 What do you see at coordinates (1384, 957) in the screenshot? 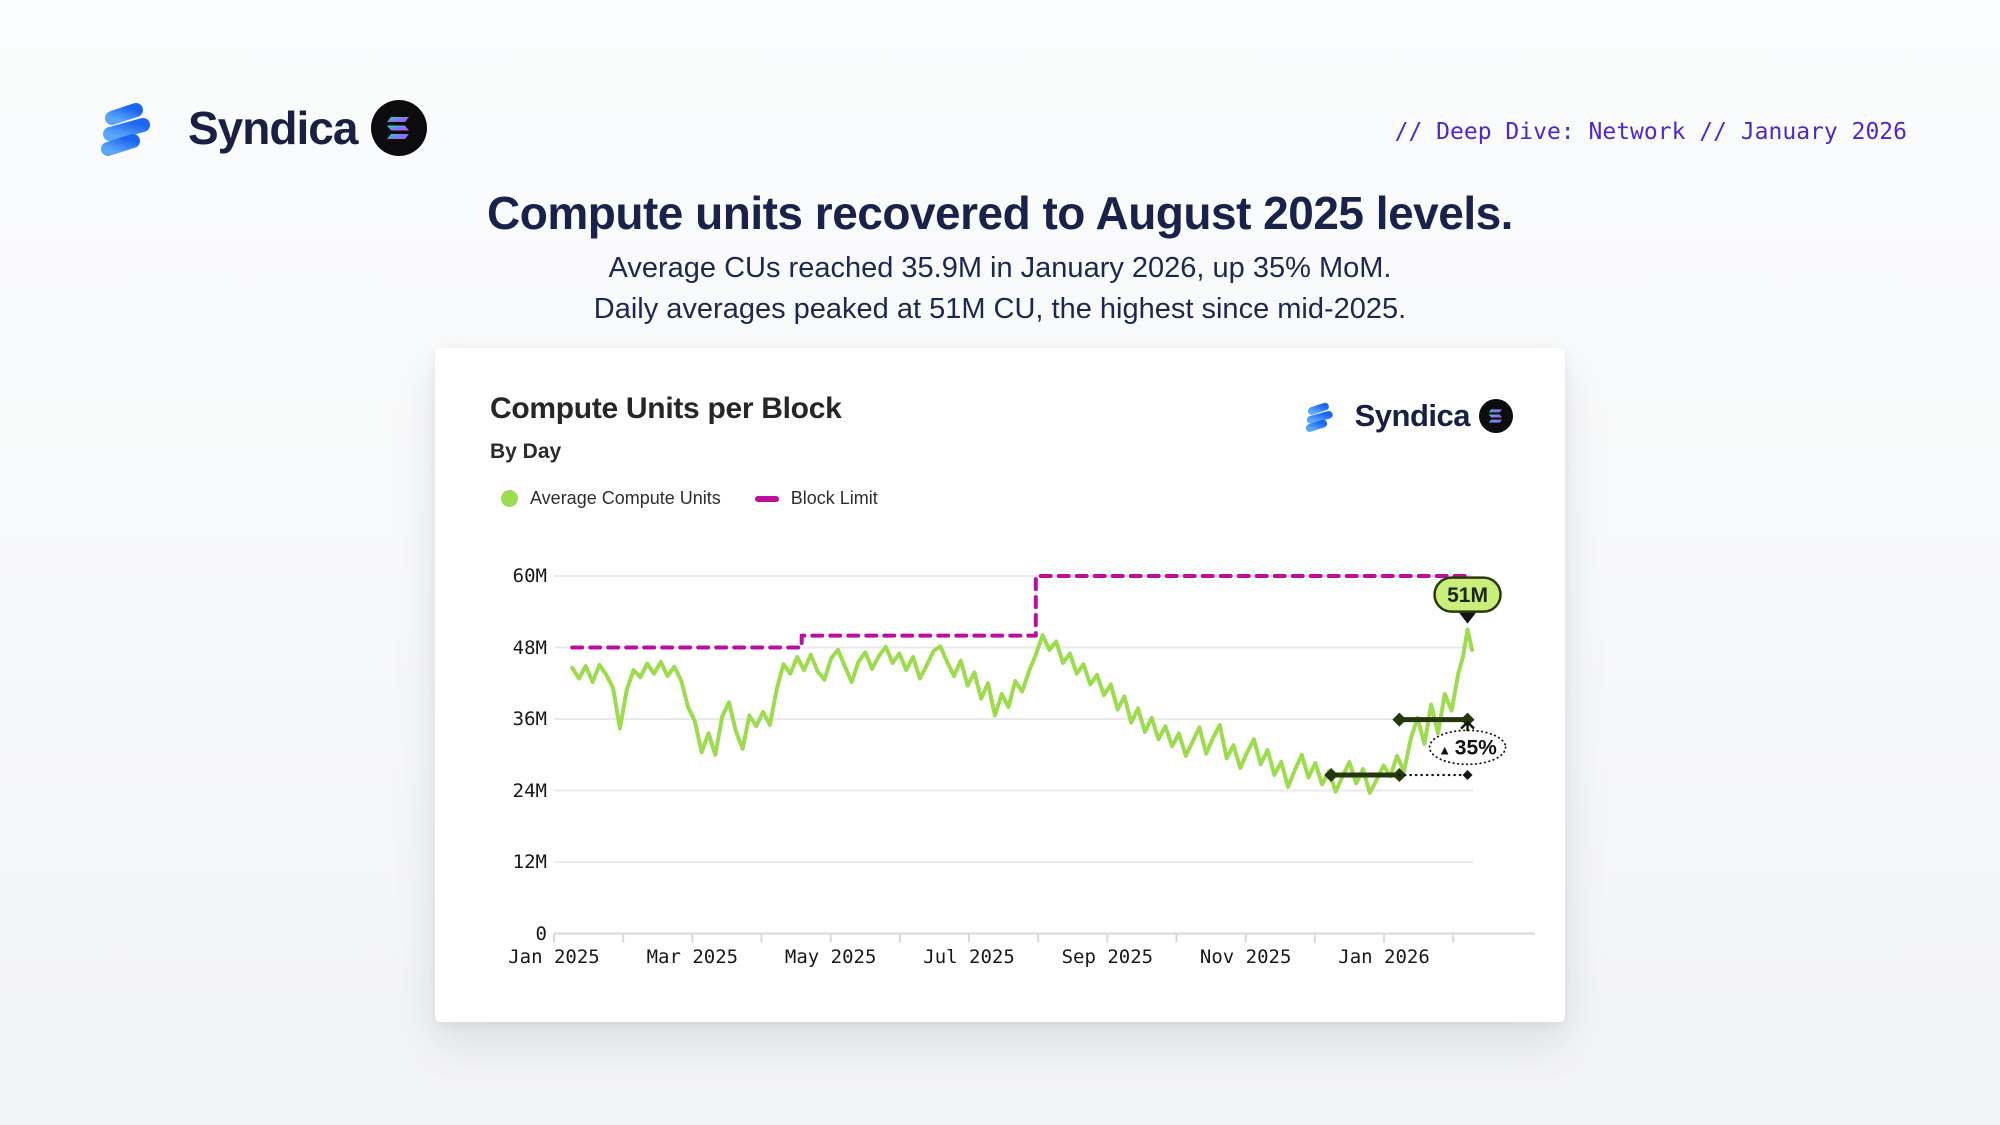
I see `x-tick-label: Jan 2026` at bounding box center [1384, 957].